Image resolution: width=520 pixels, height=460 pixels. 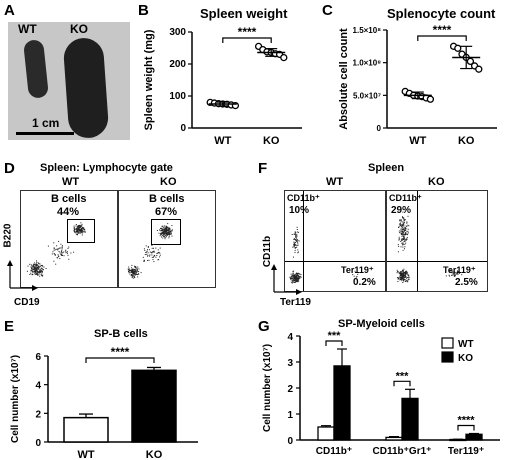 What do you see at coordinates (104, 402) in the screenshot?
I see `panel-e-plot: 0 2 4 6 WT KO **** Cell number (x10⁷)` at bounding box center [104, 402].